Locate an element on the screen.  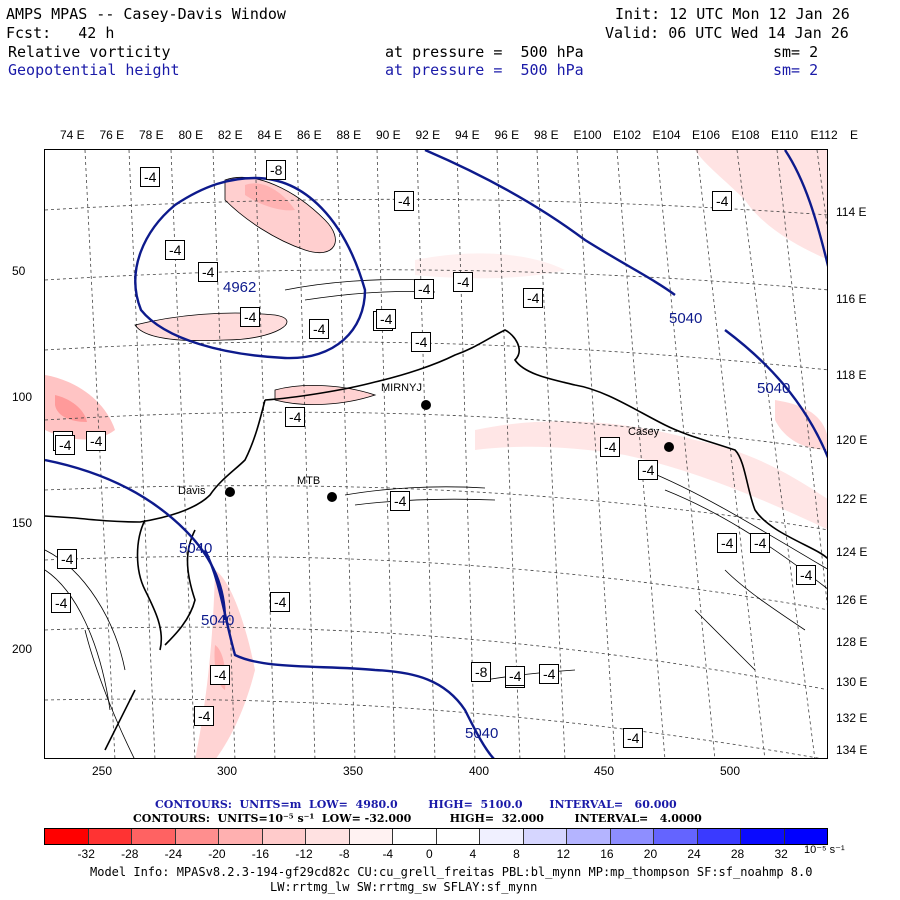
top-lon-label: 78 E is located at coordinates (151, 135).